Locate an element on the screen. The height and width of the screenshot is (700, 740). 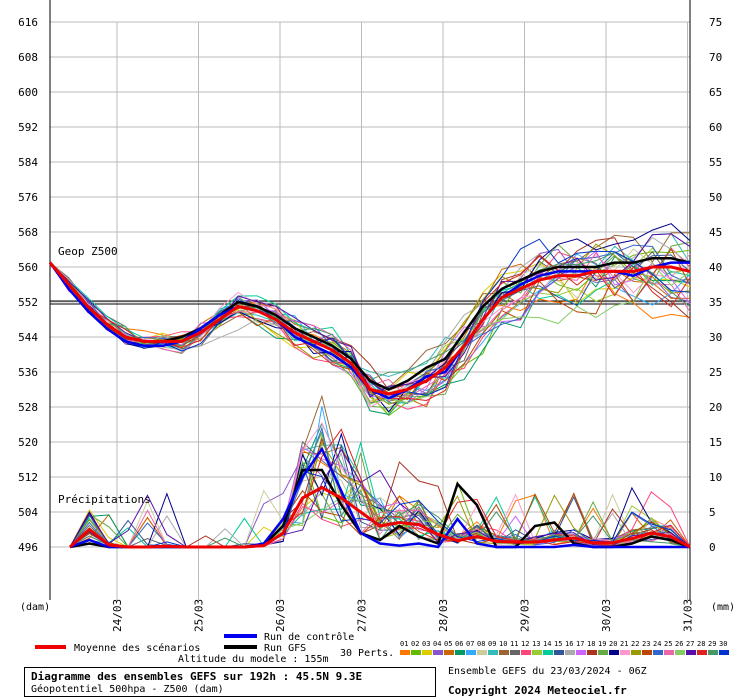
y-right-tick-label: 40 is located at coordinates (715, 267).